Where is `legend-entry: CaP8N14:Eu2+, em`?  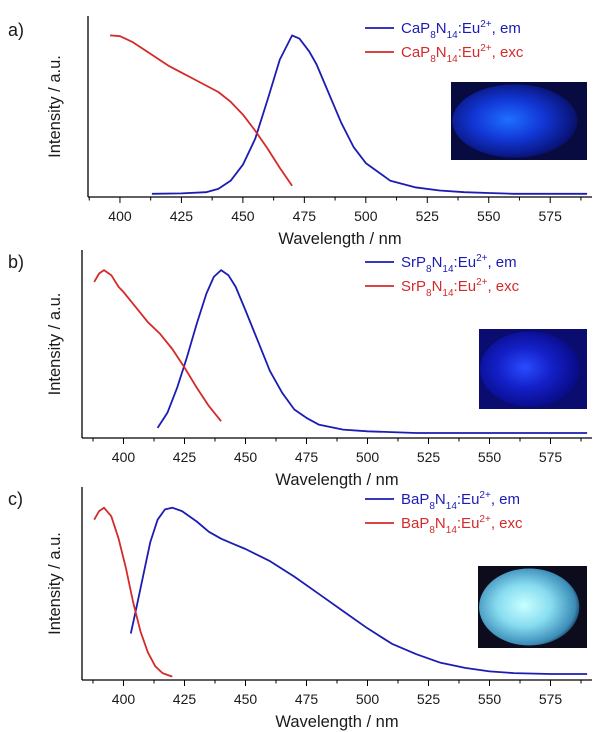
legend-entry: CaP8N14:Eu2+, em is located at coordinates (461, 30).